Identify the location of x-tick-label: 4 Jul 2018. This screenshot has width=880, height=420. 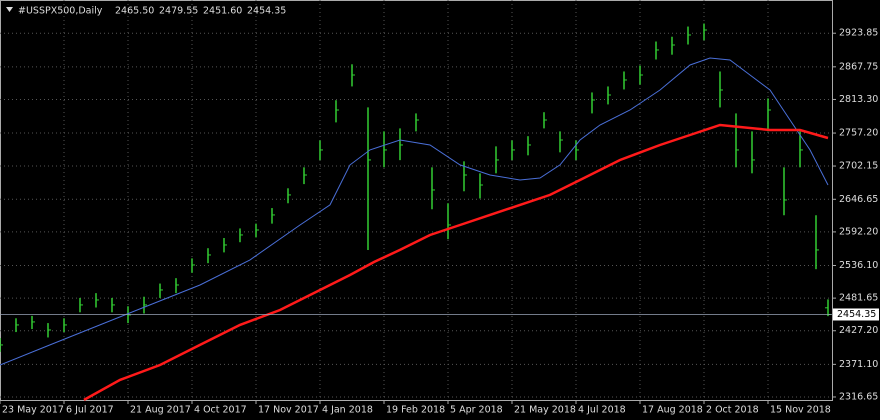
(602, 410).